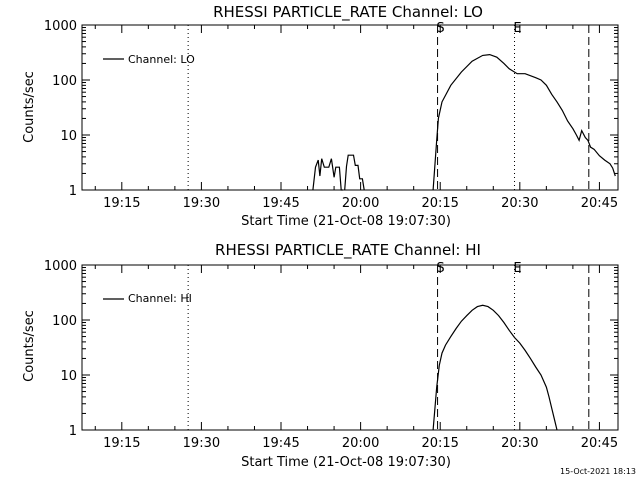  I want to click on chart-title: RHESSI PARTICLE_RATE Channel: LO, so click(348, 12).